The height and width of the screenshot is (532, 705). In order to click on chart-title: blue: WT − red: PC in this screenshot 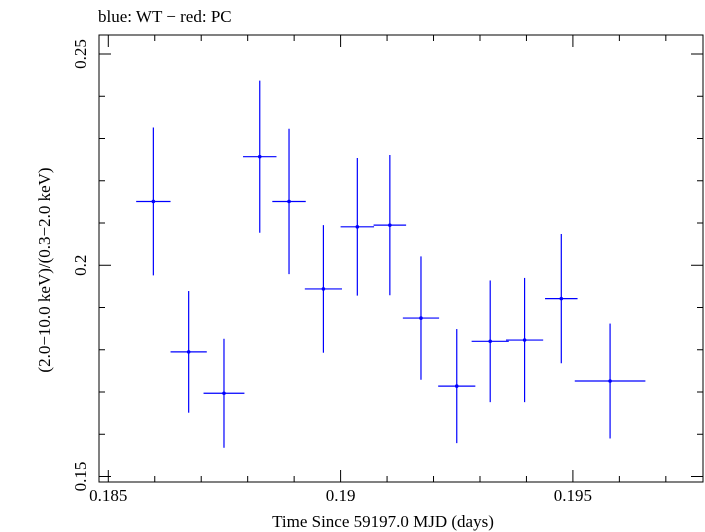, I will do `click(165, 16)`.